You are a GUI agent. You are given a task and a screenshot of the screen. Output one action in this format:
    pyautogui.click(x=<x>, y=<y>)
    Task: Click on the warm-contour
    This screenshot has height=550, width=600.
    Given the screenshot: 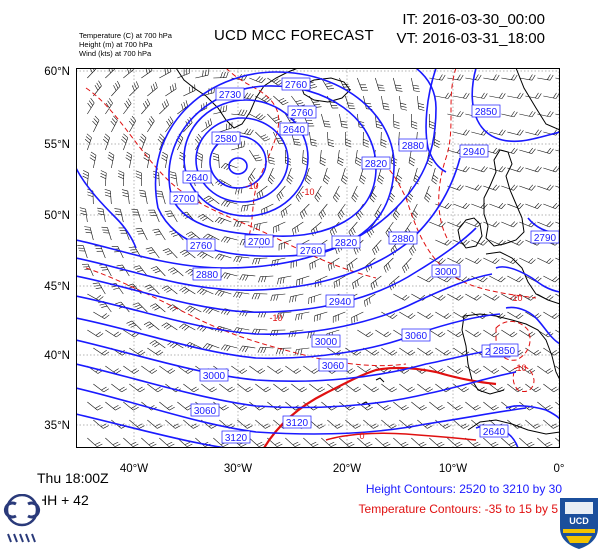 What is the action you would take?
    pyautogui.click(x=380, y=407)
    